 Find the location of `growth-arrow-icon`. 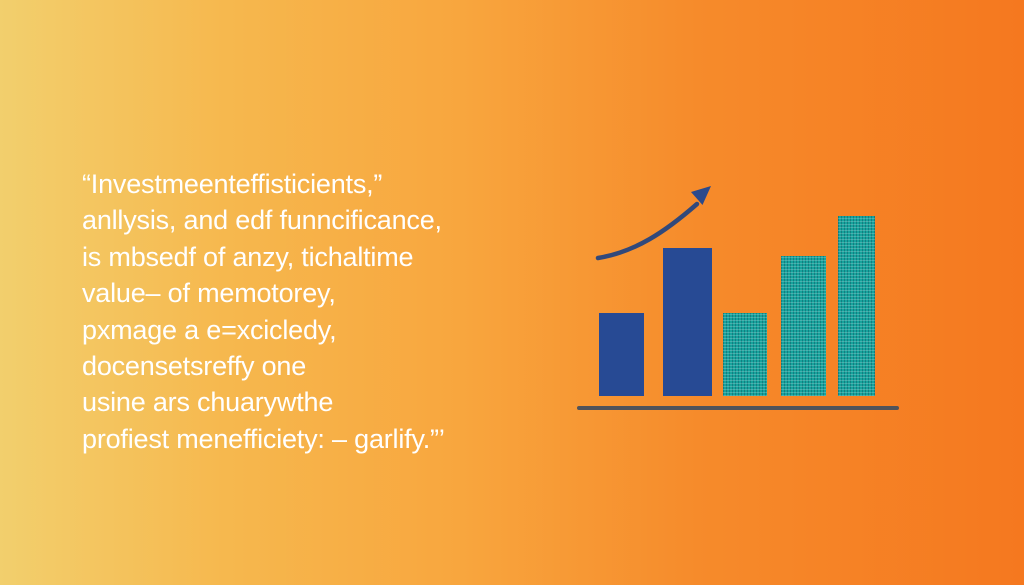

growth-arrow-icon is located at coordinates (653, 223).